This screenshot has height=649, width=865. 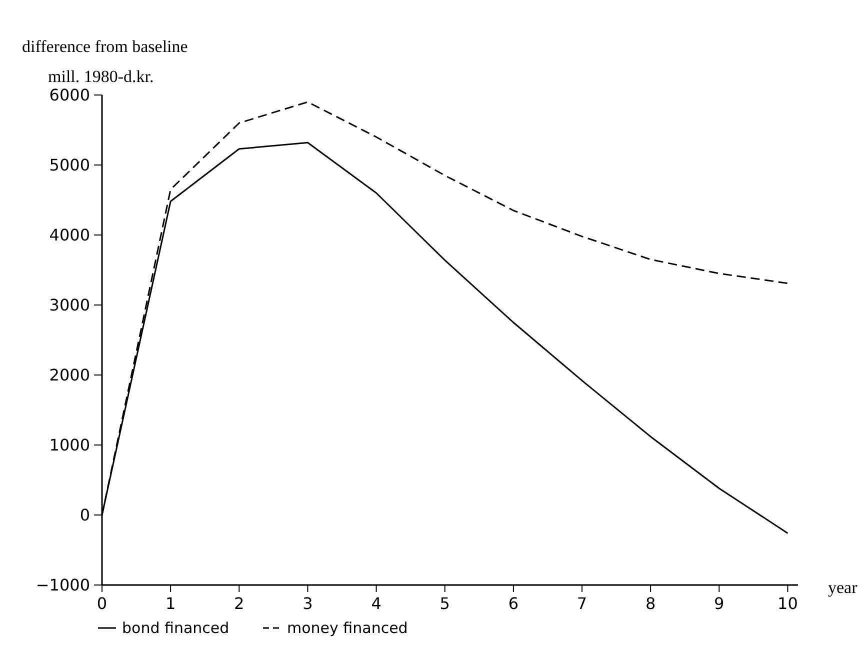 I want to click on x-tick-label: 5, so click(x=445, y=603).